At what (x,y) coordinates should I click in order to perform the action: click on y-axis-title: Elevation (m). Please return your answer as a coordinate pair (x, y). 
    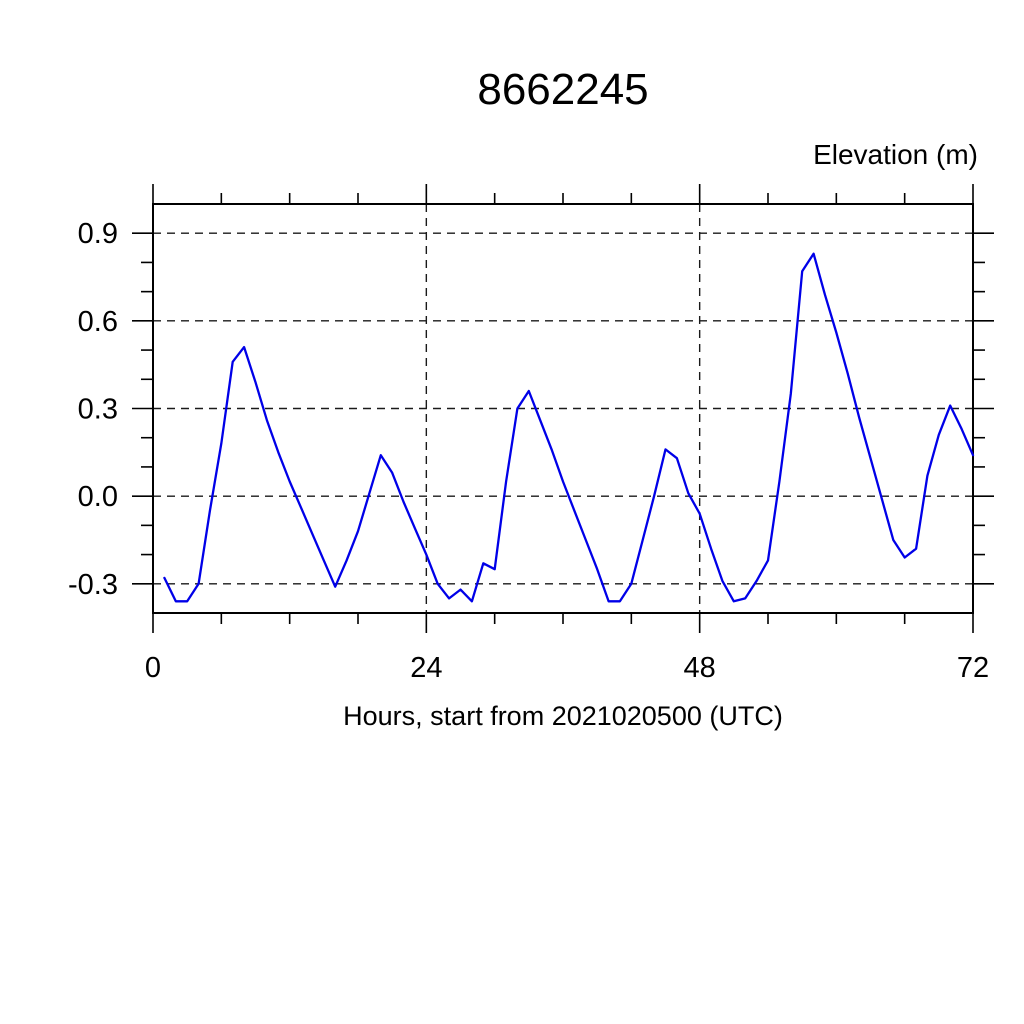
    Looking at the image, I should click on (895, 154).